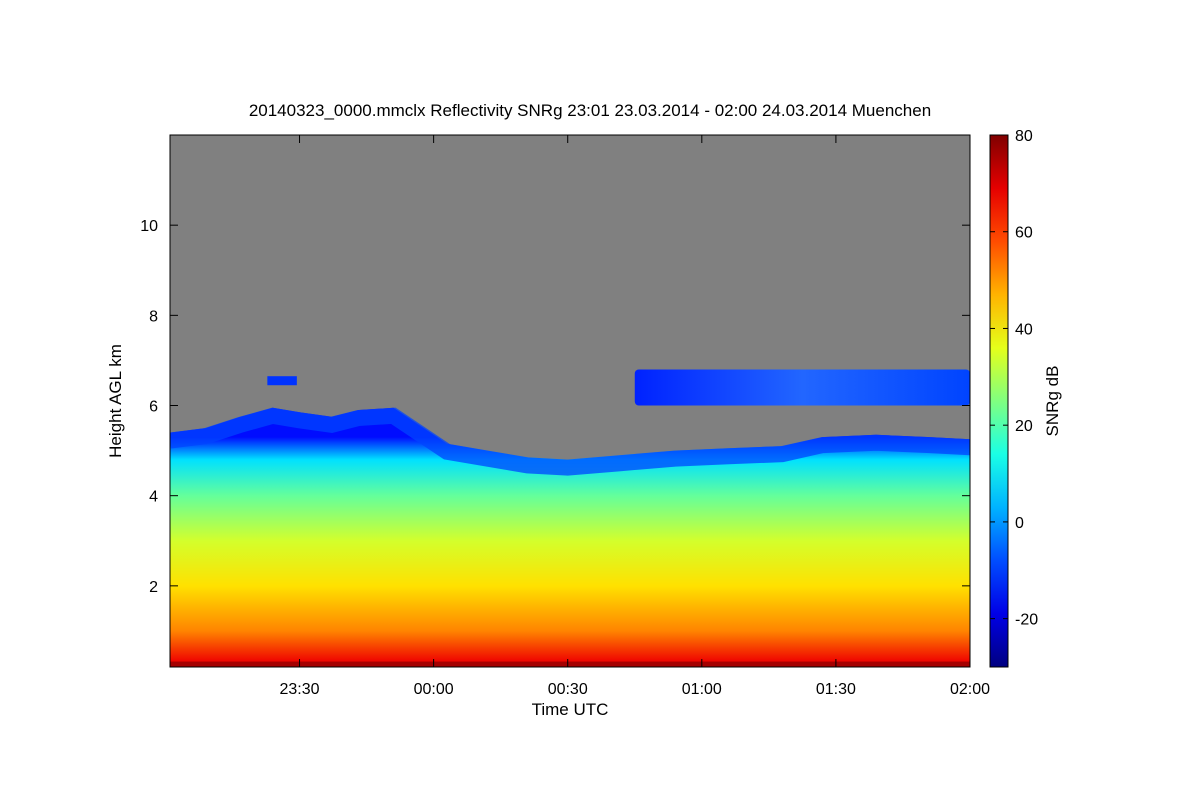  Describe the element at coordinates (153, 316) in the screenshot. I see `y-tick-label: 8` at that location.